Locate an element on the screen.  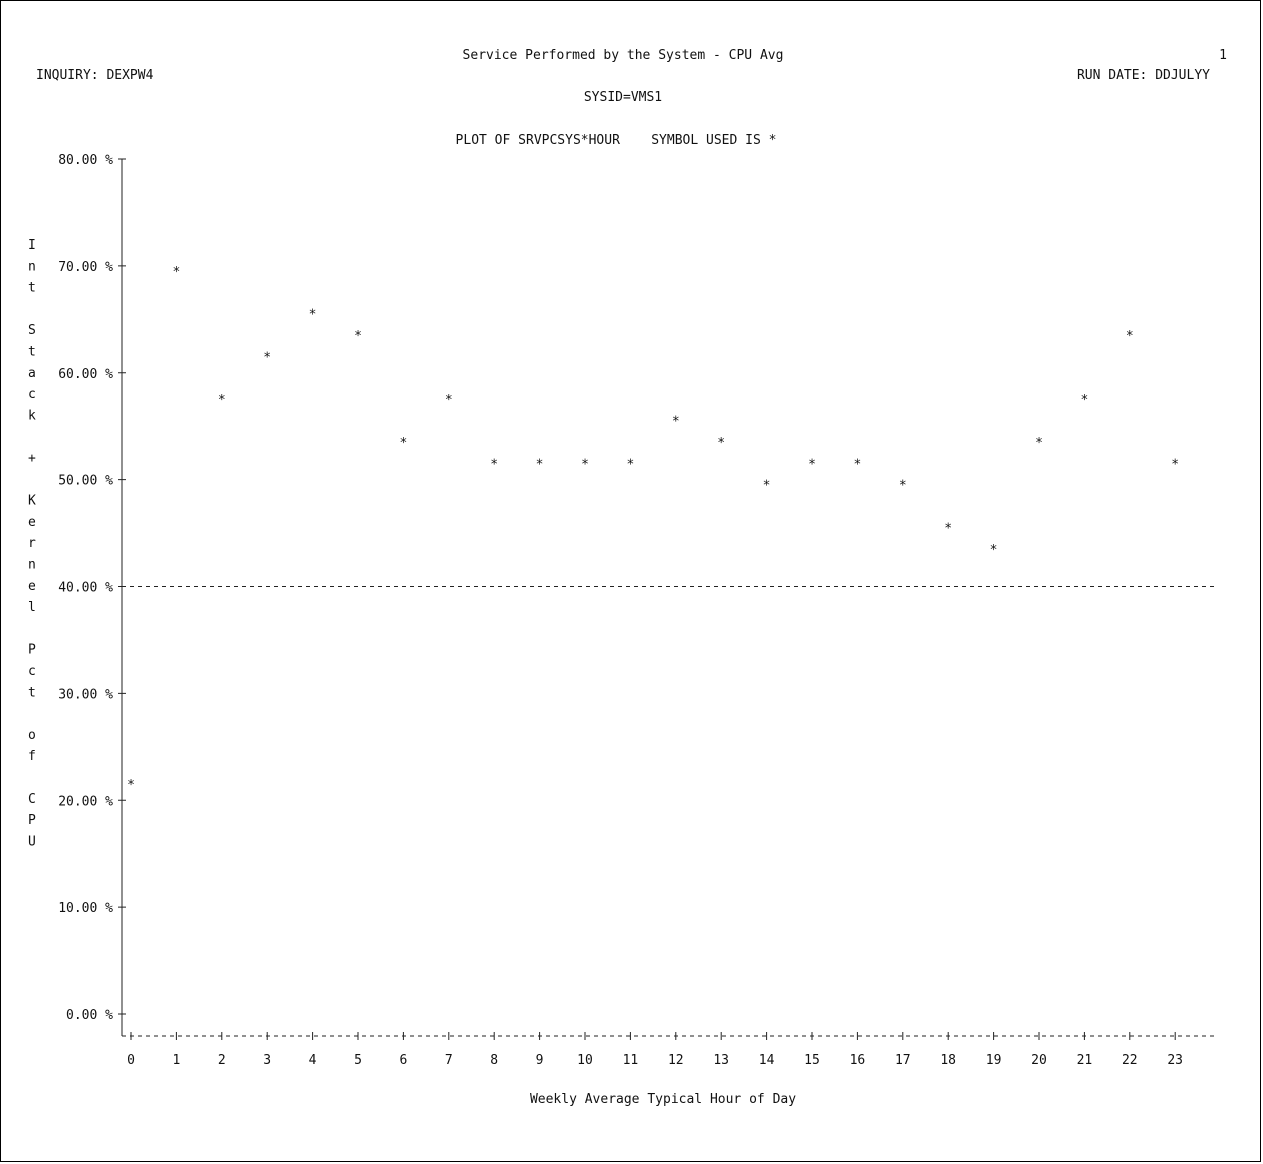
x-tick-label: 2 is located at coordinates (222, 1060).